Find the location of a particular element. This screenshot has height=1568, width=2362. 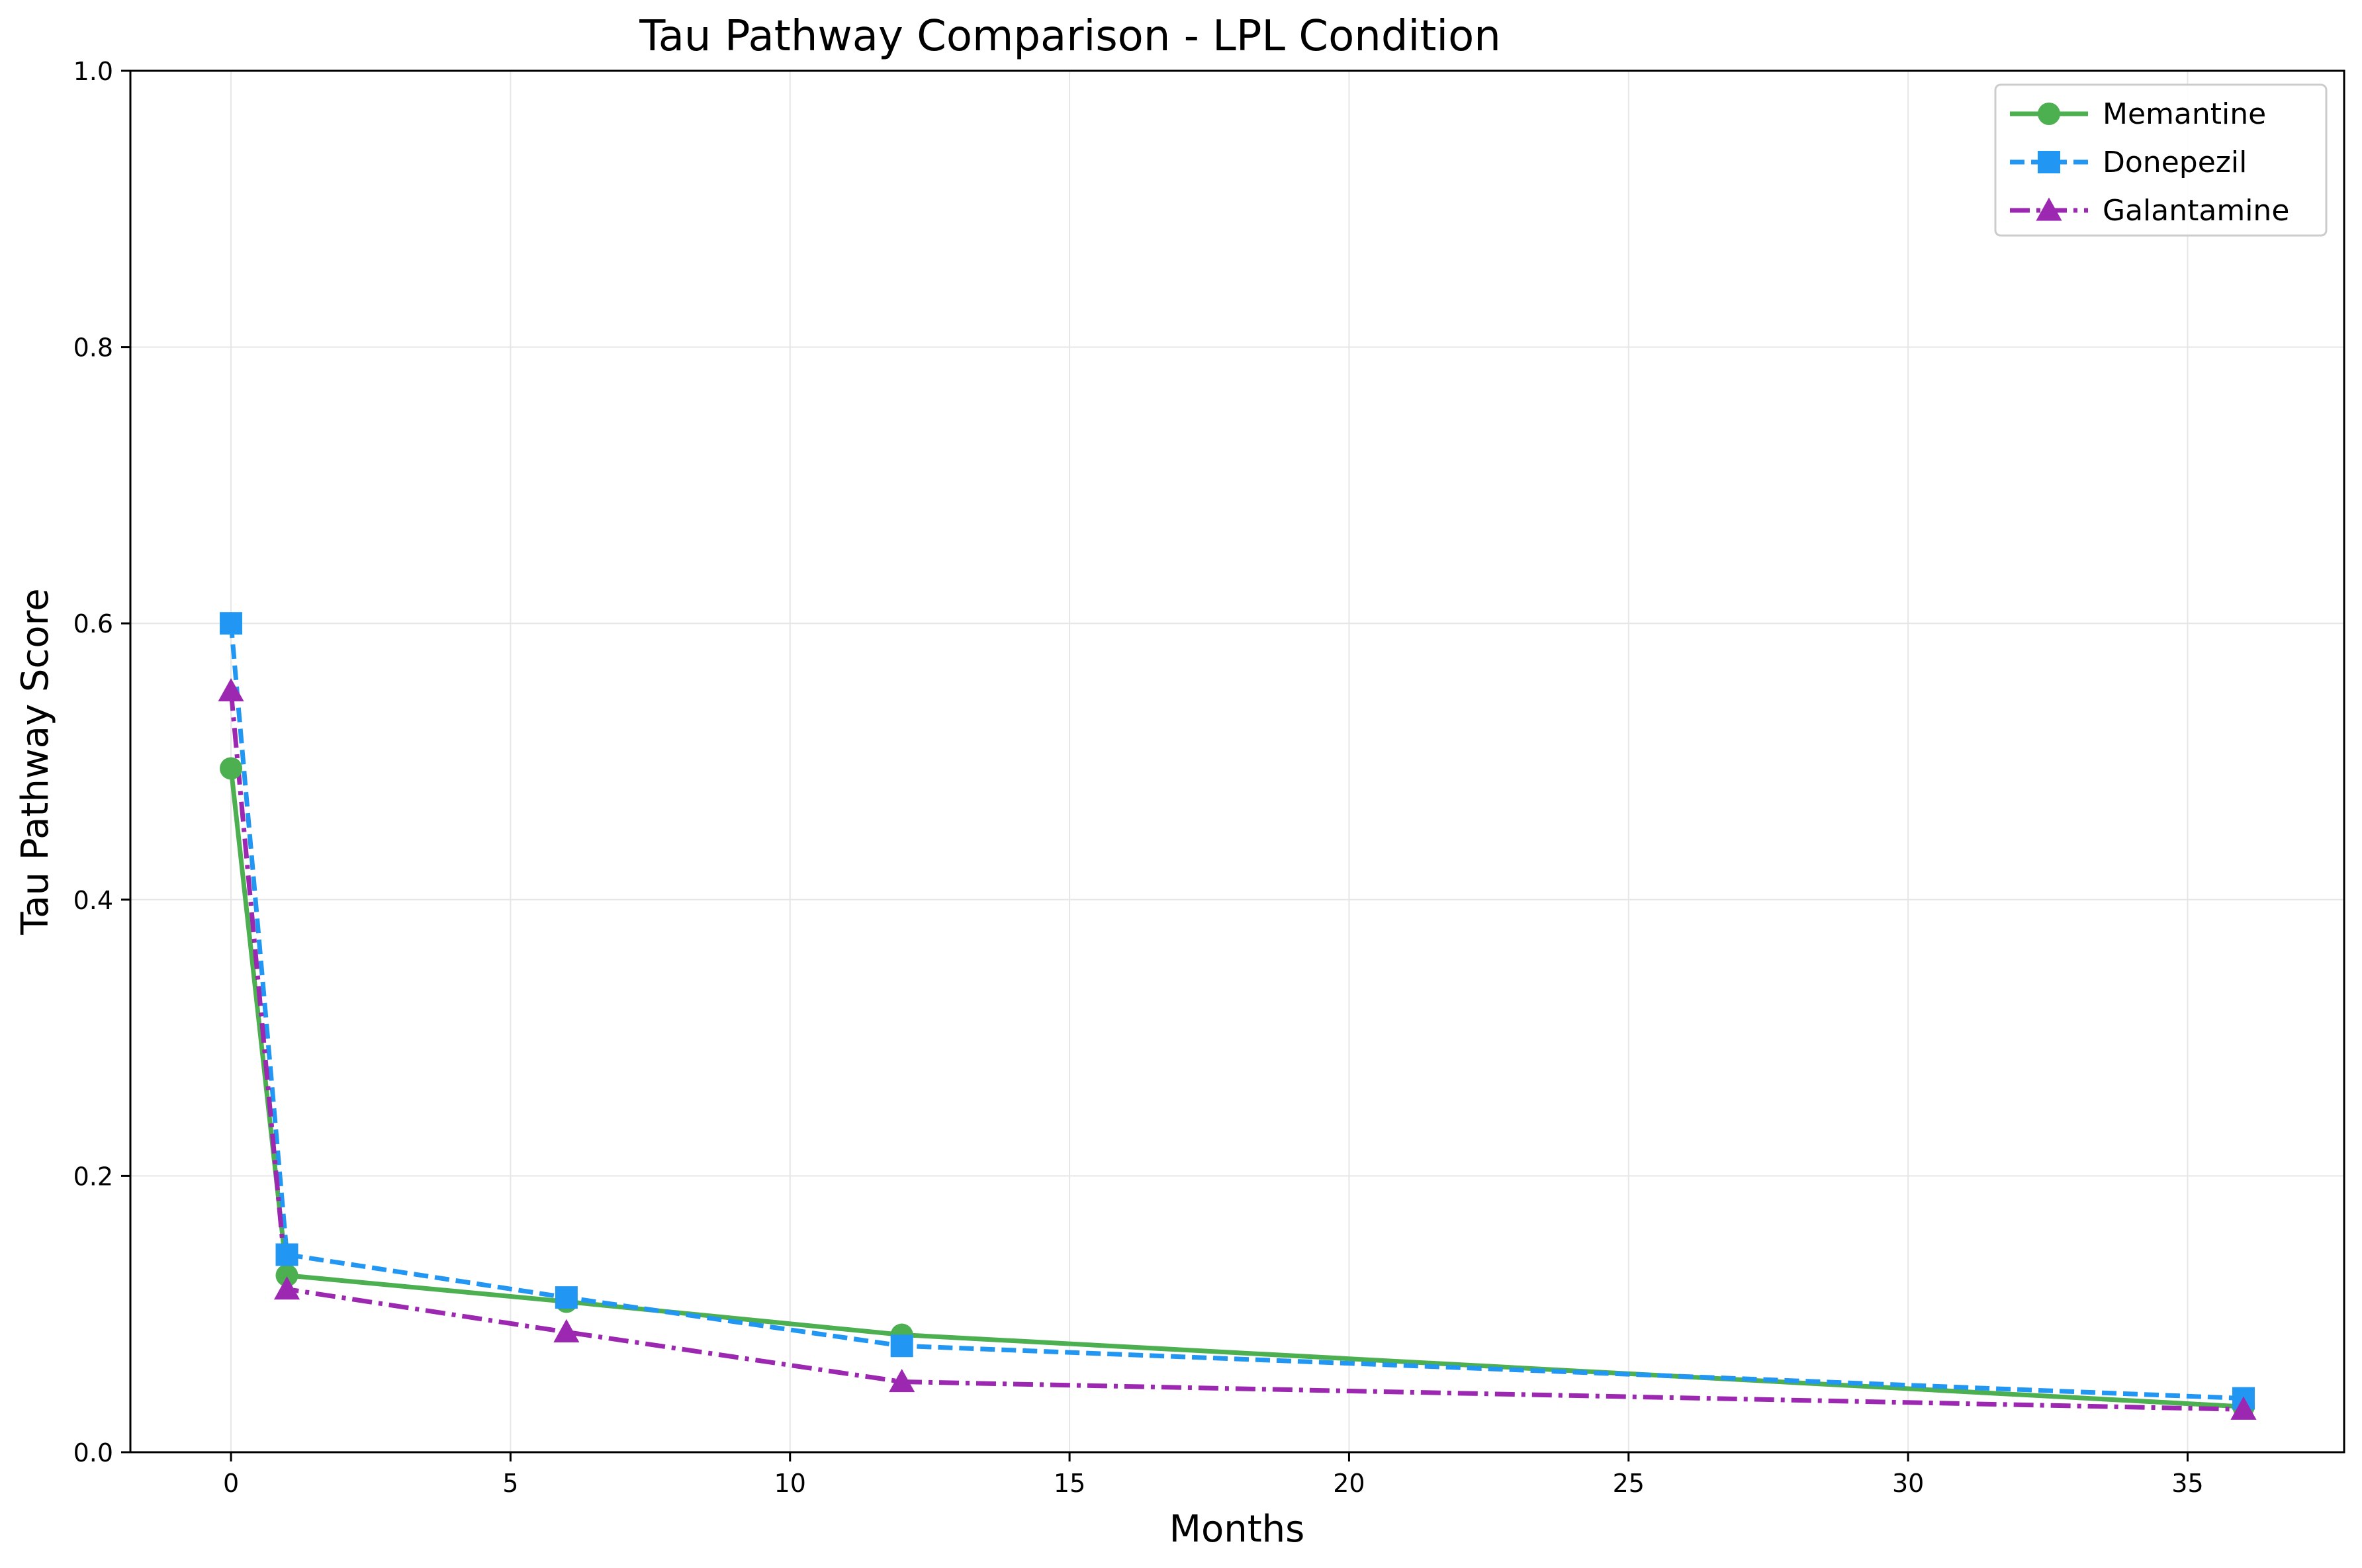

x-tick-label: 35 is located at coordinates (2187, 1484).